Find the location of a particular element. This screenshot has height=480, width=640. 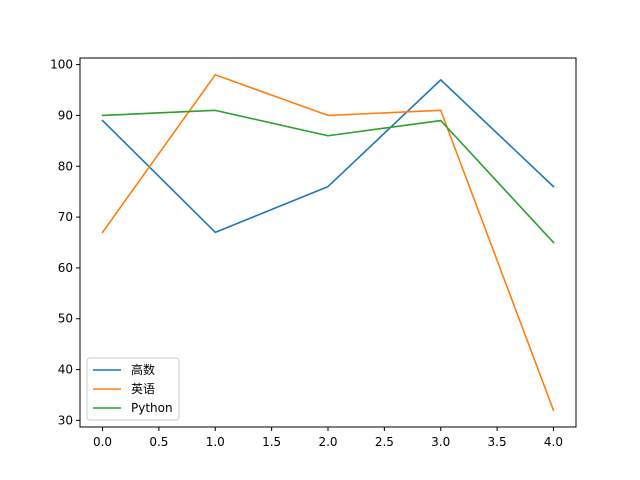

x-tick-label: 4.0 is located at coordinates (553, 442).